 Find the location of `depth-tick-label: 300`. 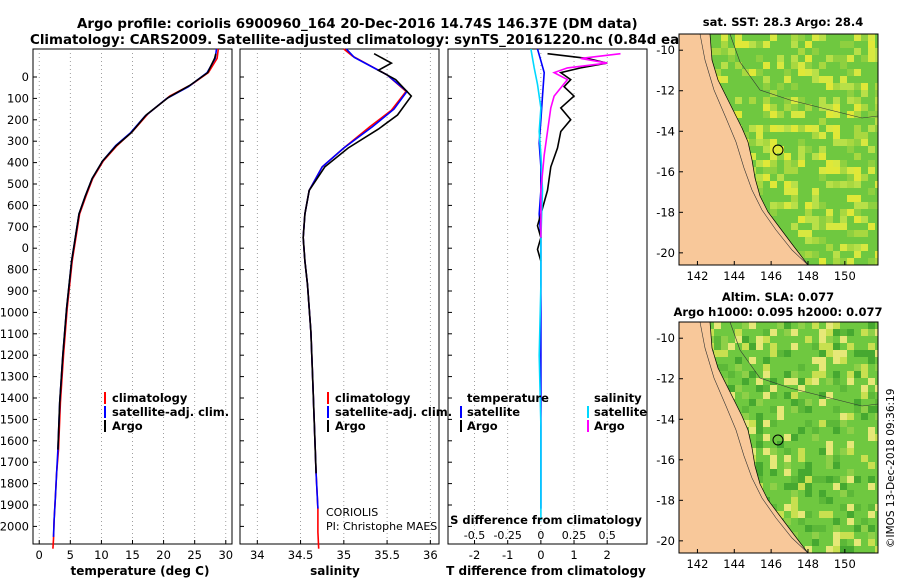

depth-tick-label: 300 is located at coordinates (18, 141).